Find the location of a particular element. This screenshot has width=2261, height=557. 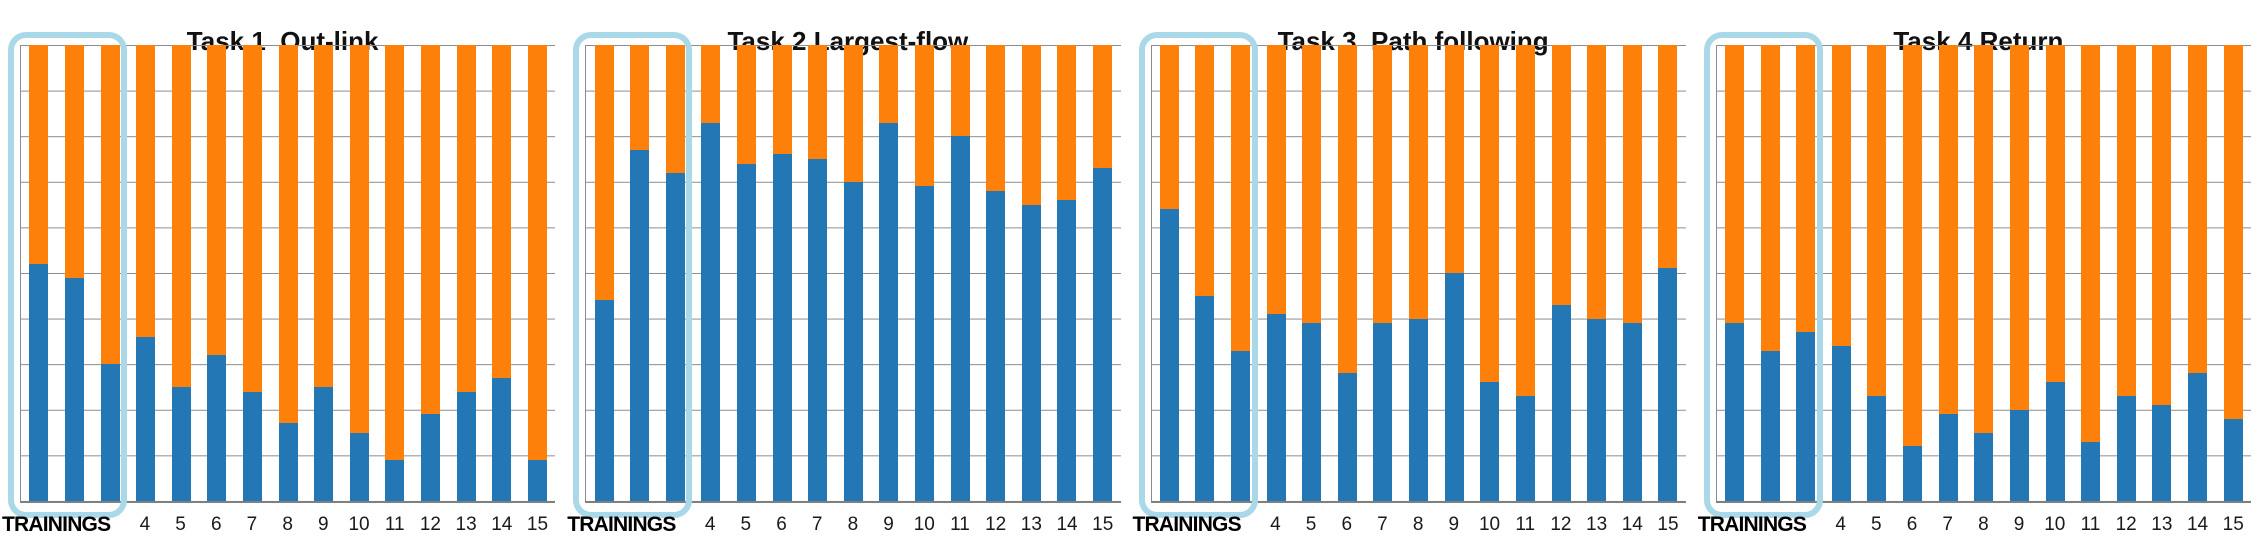

x-axis-tick-row: 4 5 6 7 8 9 10 11 12 13 14 15 is located at coordinates (852, 527).